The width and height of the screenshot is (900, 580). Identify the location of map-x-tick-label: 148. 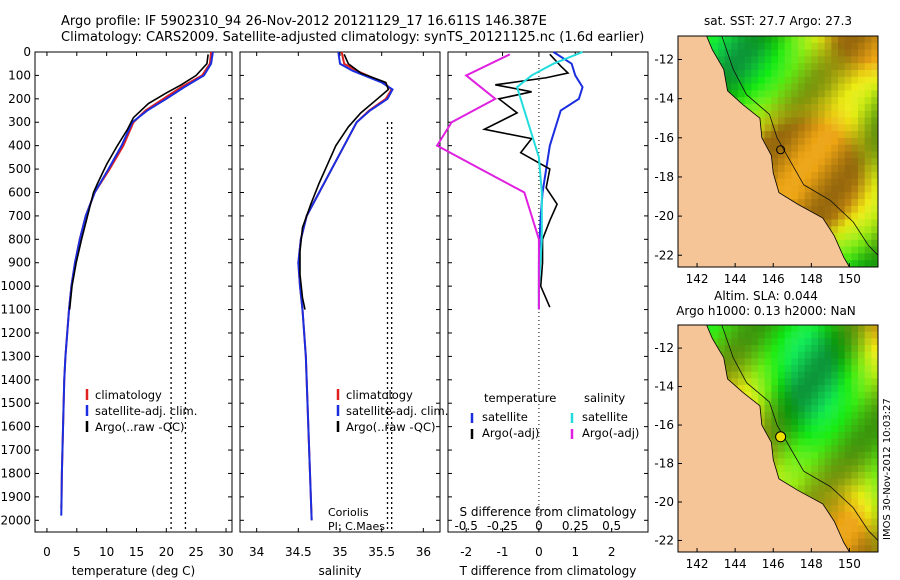
(811, 279).